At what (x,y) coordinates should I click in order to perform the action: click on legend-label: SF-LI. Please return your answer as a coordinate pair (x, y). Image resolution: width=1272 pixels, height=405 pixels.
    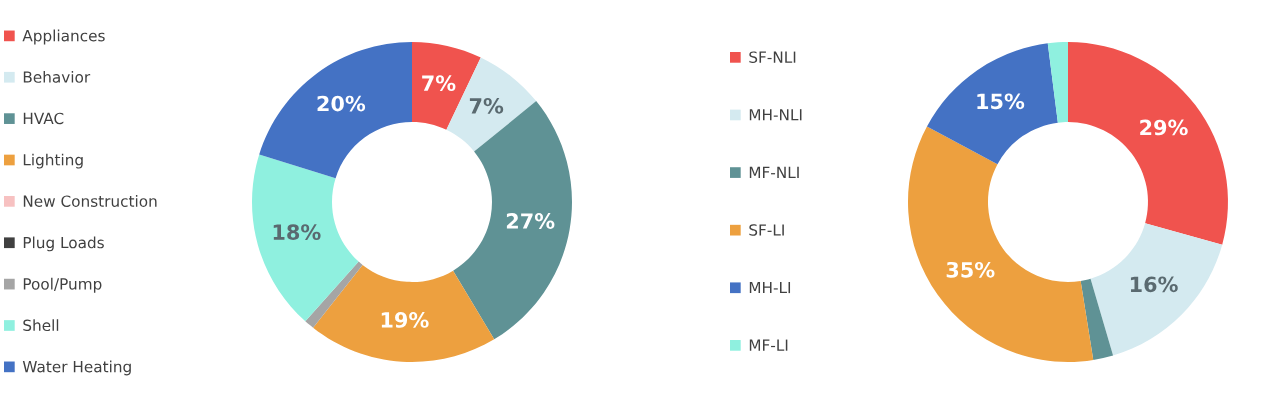
    Looking at the image, I should click on (766, 230).